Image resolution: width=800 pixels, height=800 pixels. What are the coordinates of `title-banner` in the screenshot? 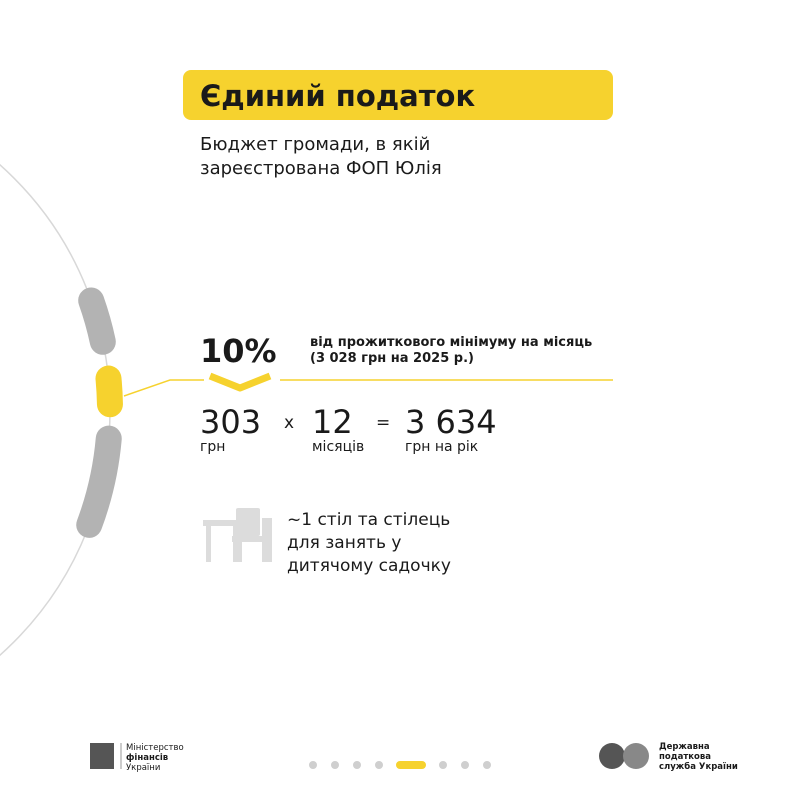 It's located at (398, 95).